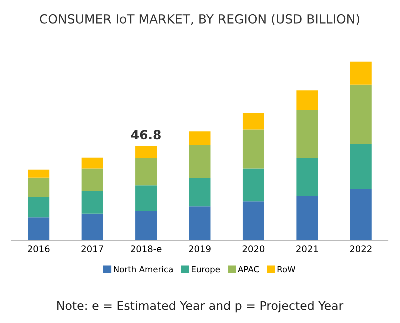  Describe the element at coordinates (93, 249) in the screenshot. I see `x-tick-label: 2017` at that location.